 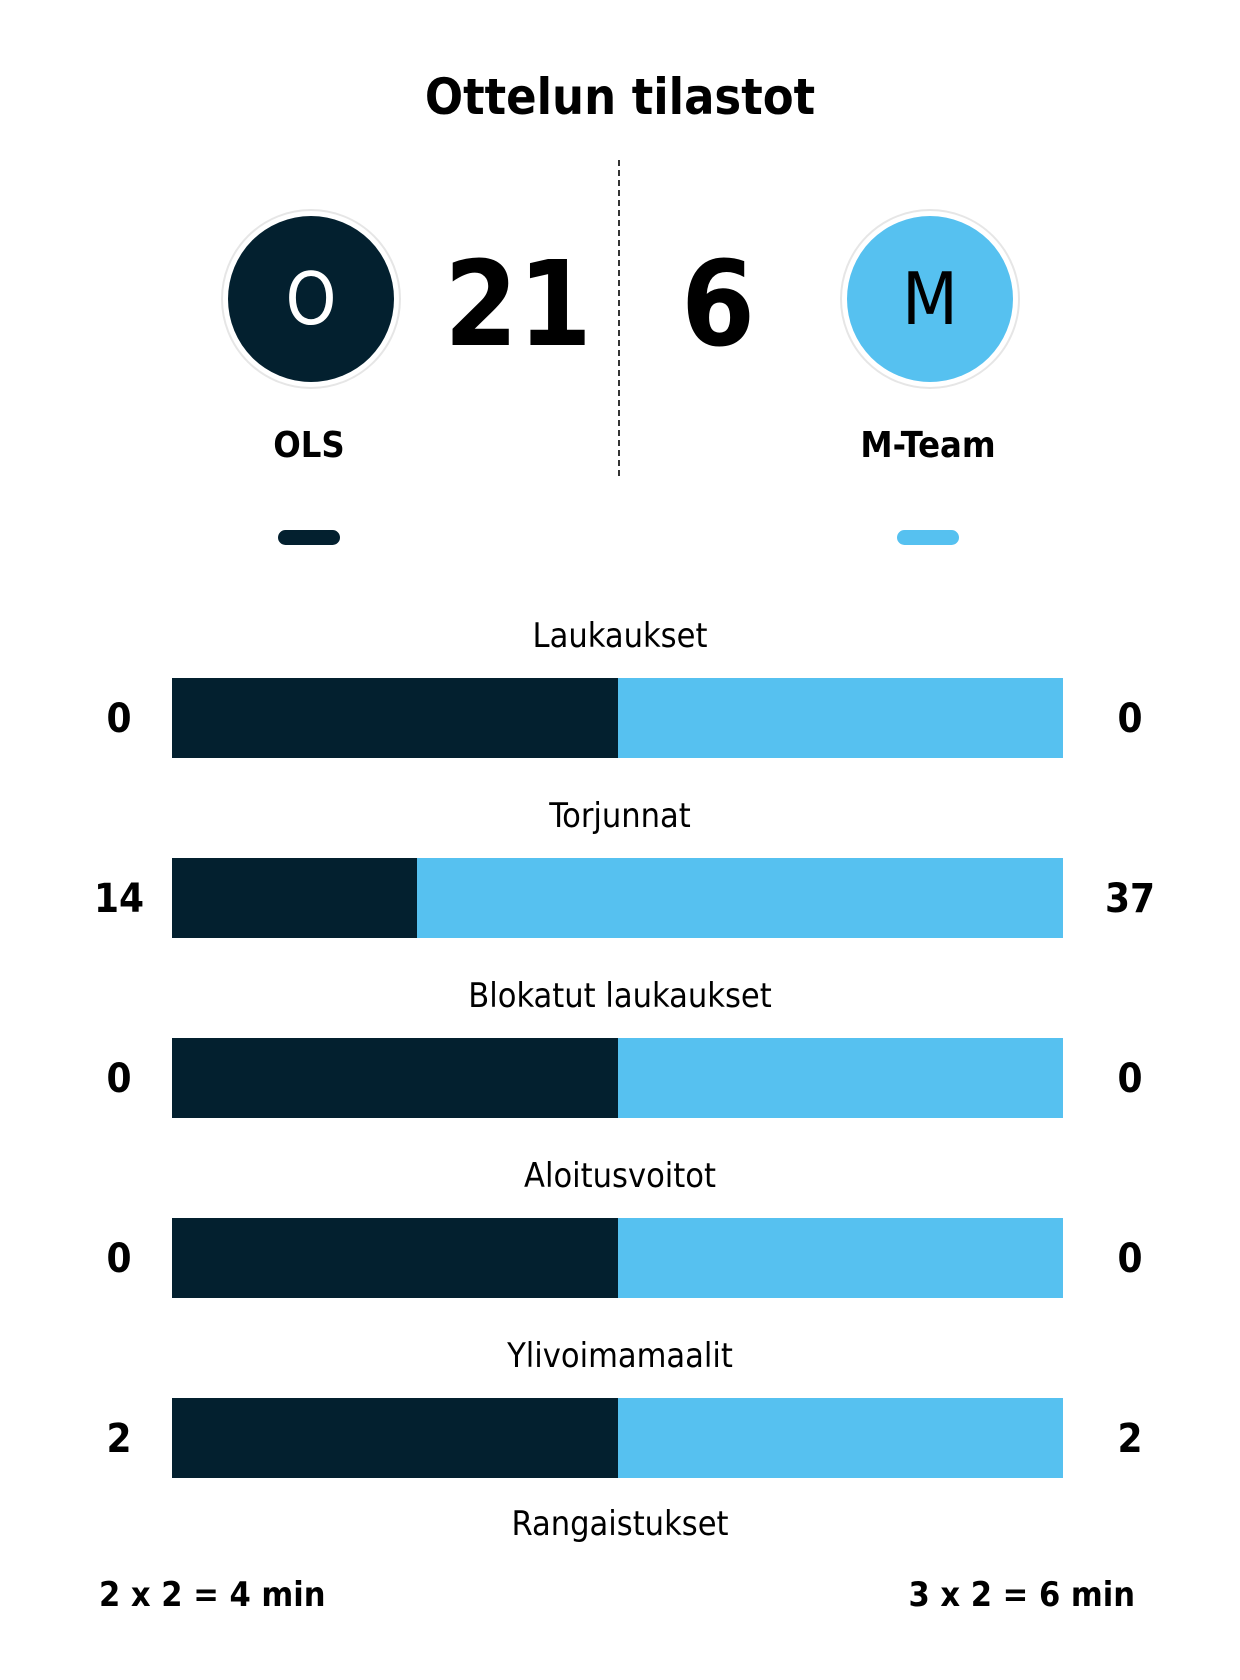 I want to click on away-color-indicator, so click(x=928, y=537).